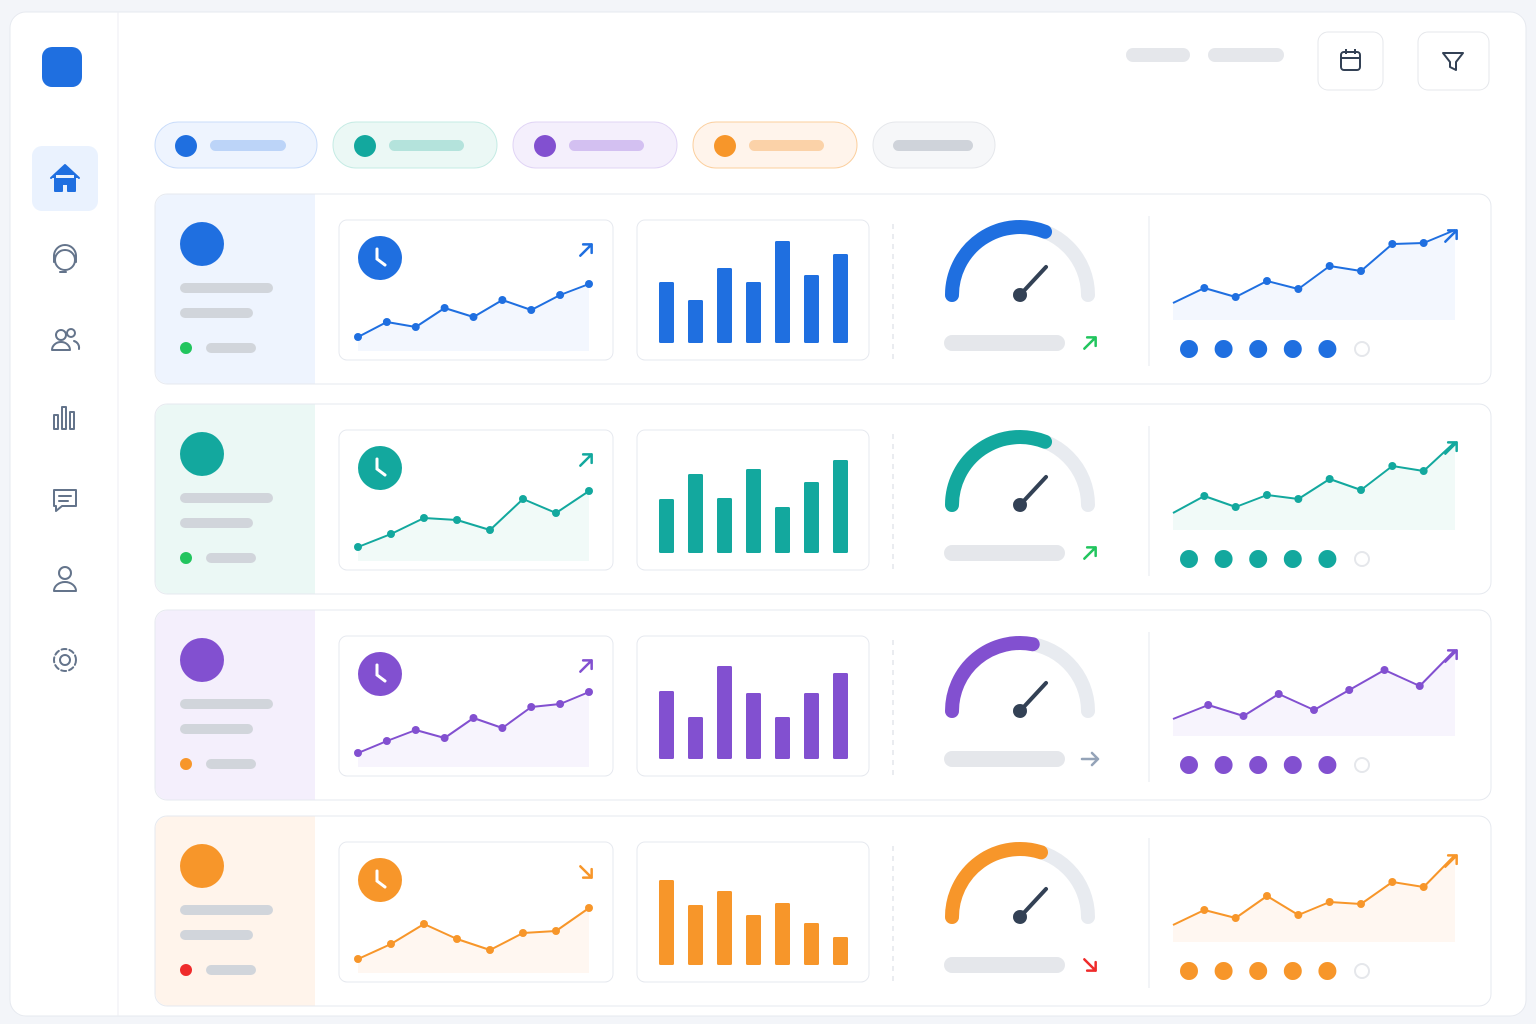  What do you see at coordinates (62, 67) in the screenshot?
I see `logo` at bounding box center [62, 67].